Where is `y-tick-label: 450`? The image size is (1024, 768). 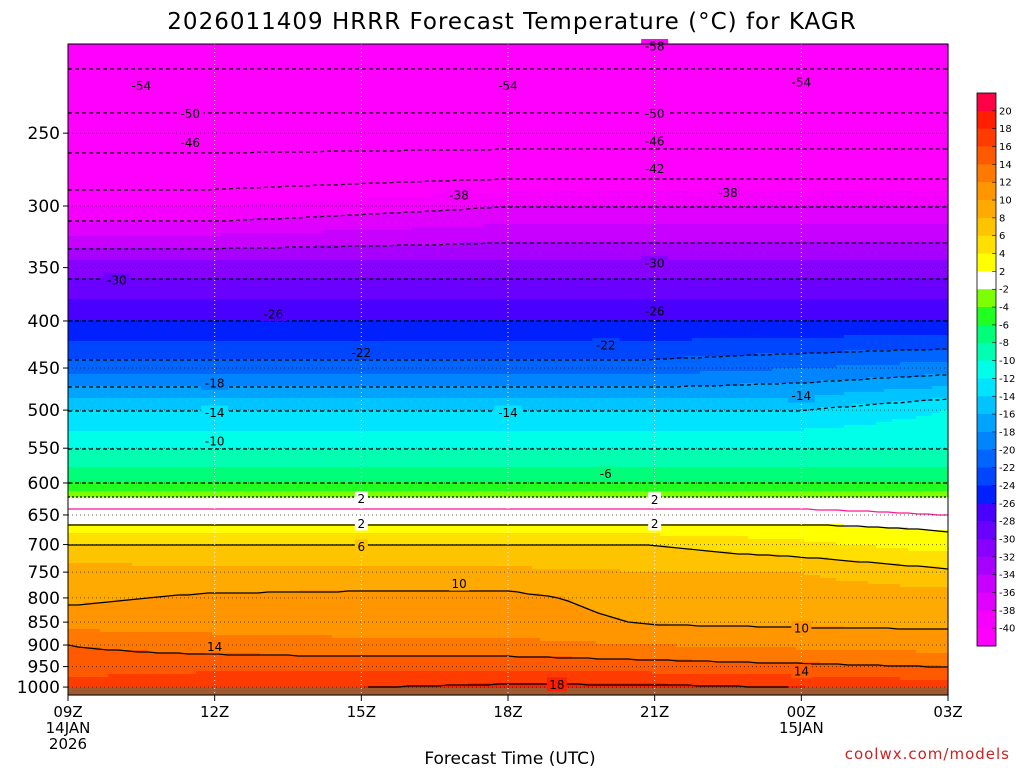 y-tick-label: 450 is located at coordinates (44, 369).